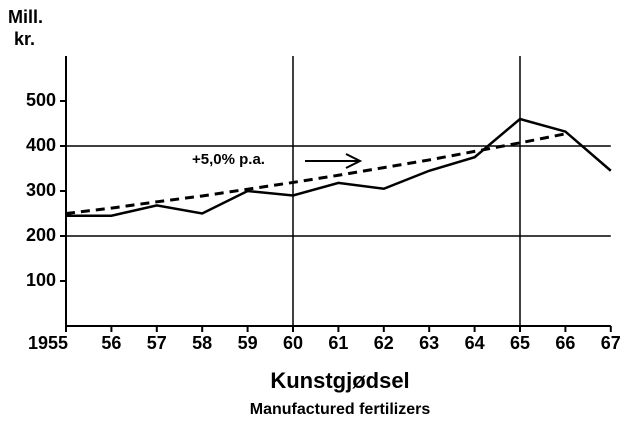 This screenshot has width=624, height=422. I want to click on annotation-arrowhead, so click(354, 161).